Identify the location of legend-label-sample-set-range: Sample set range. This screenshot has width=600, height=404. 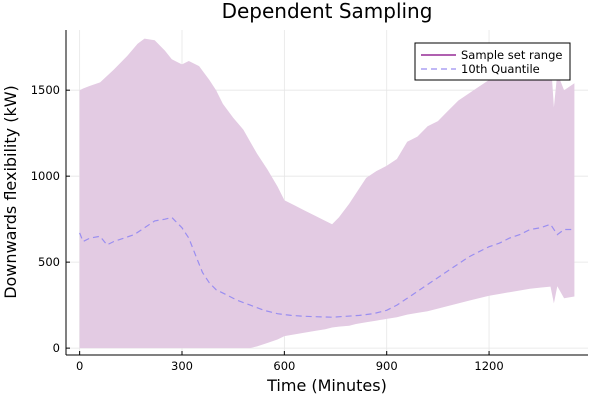
(511, 55).